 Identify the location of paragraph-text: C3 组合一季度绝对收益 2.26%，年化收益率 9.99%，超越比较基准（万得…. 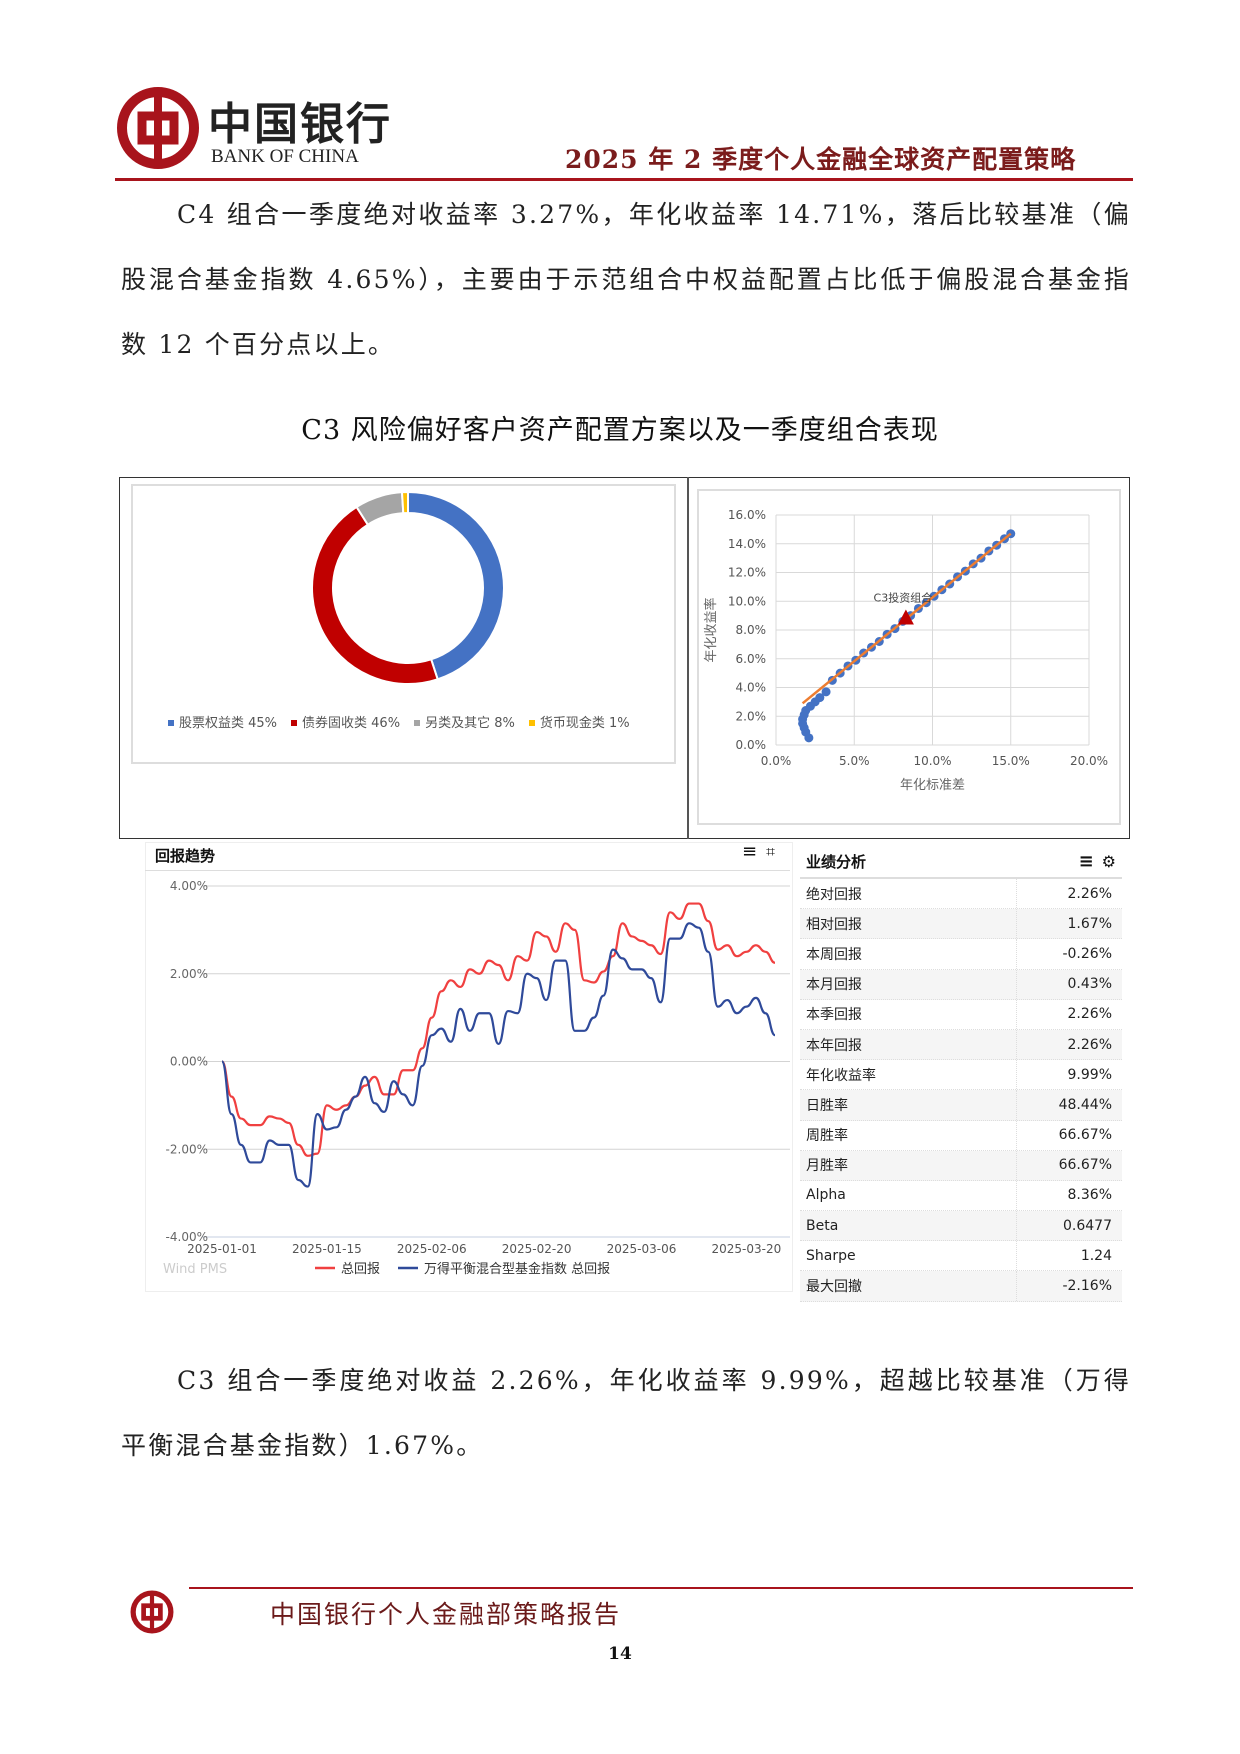
(626, 1413).